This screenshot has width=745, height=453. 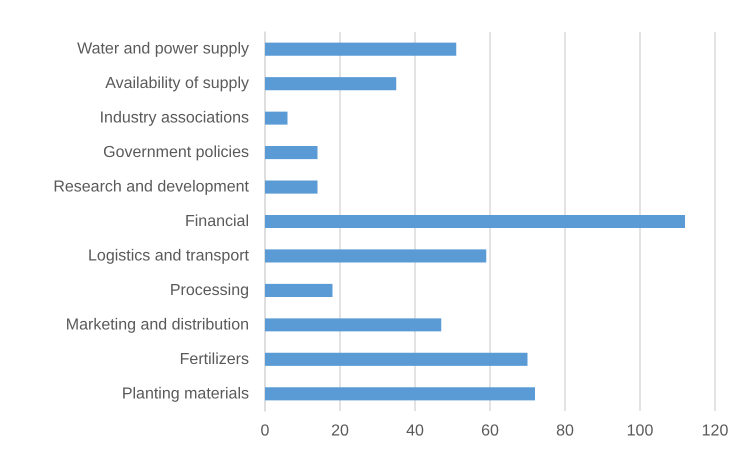 I want to click on y-tick-label: Industry associations, so click(x=174, y=118).